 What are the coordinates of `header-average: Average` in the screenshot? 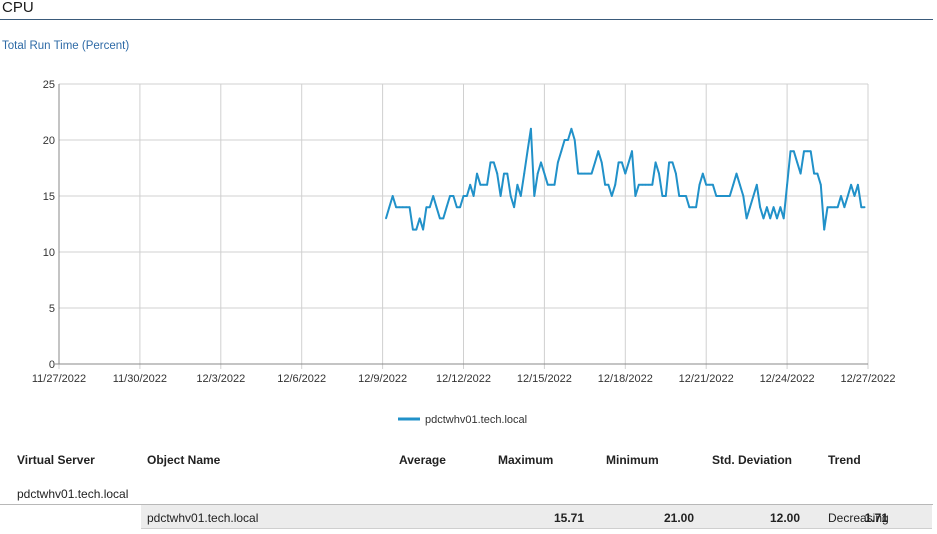 It's located at (422, 460).